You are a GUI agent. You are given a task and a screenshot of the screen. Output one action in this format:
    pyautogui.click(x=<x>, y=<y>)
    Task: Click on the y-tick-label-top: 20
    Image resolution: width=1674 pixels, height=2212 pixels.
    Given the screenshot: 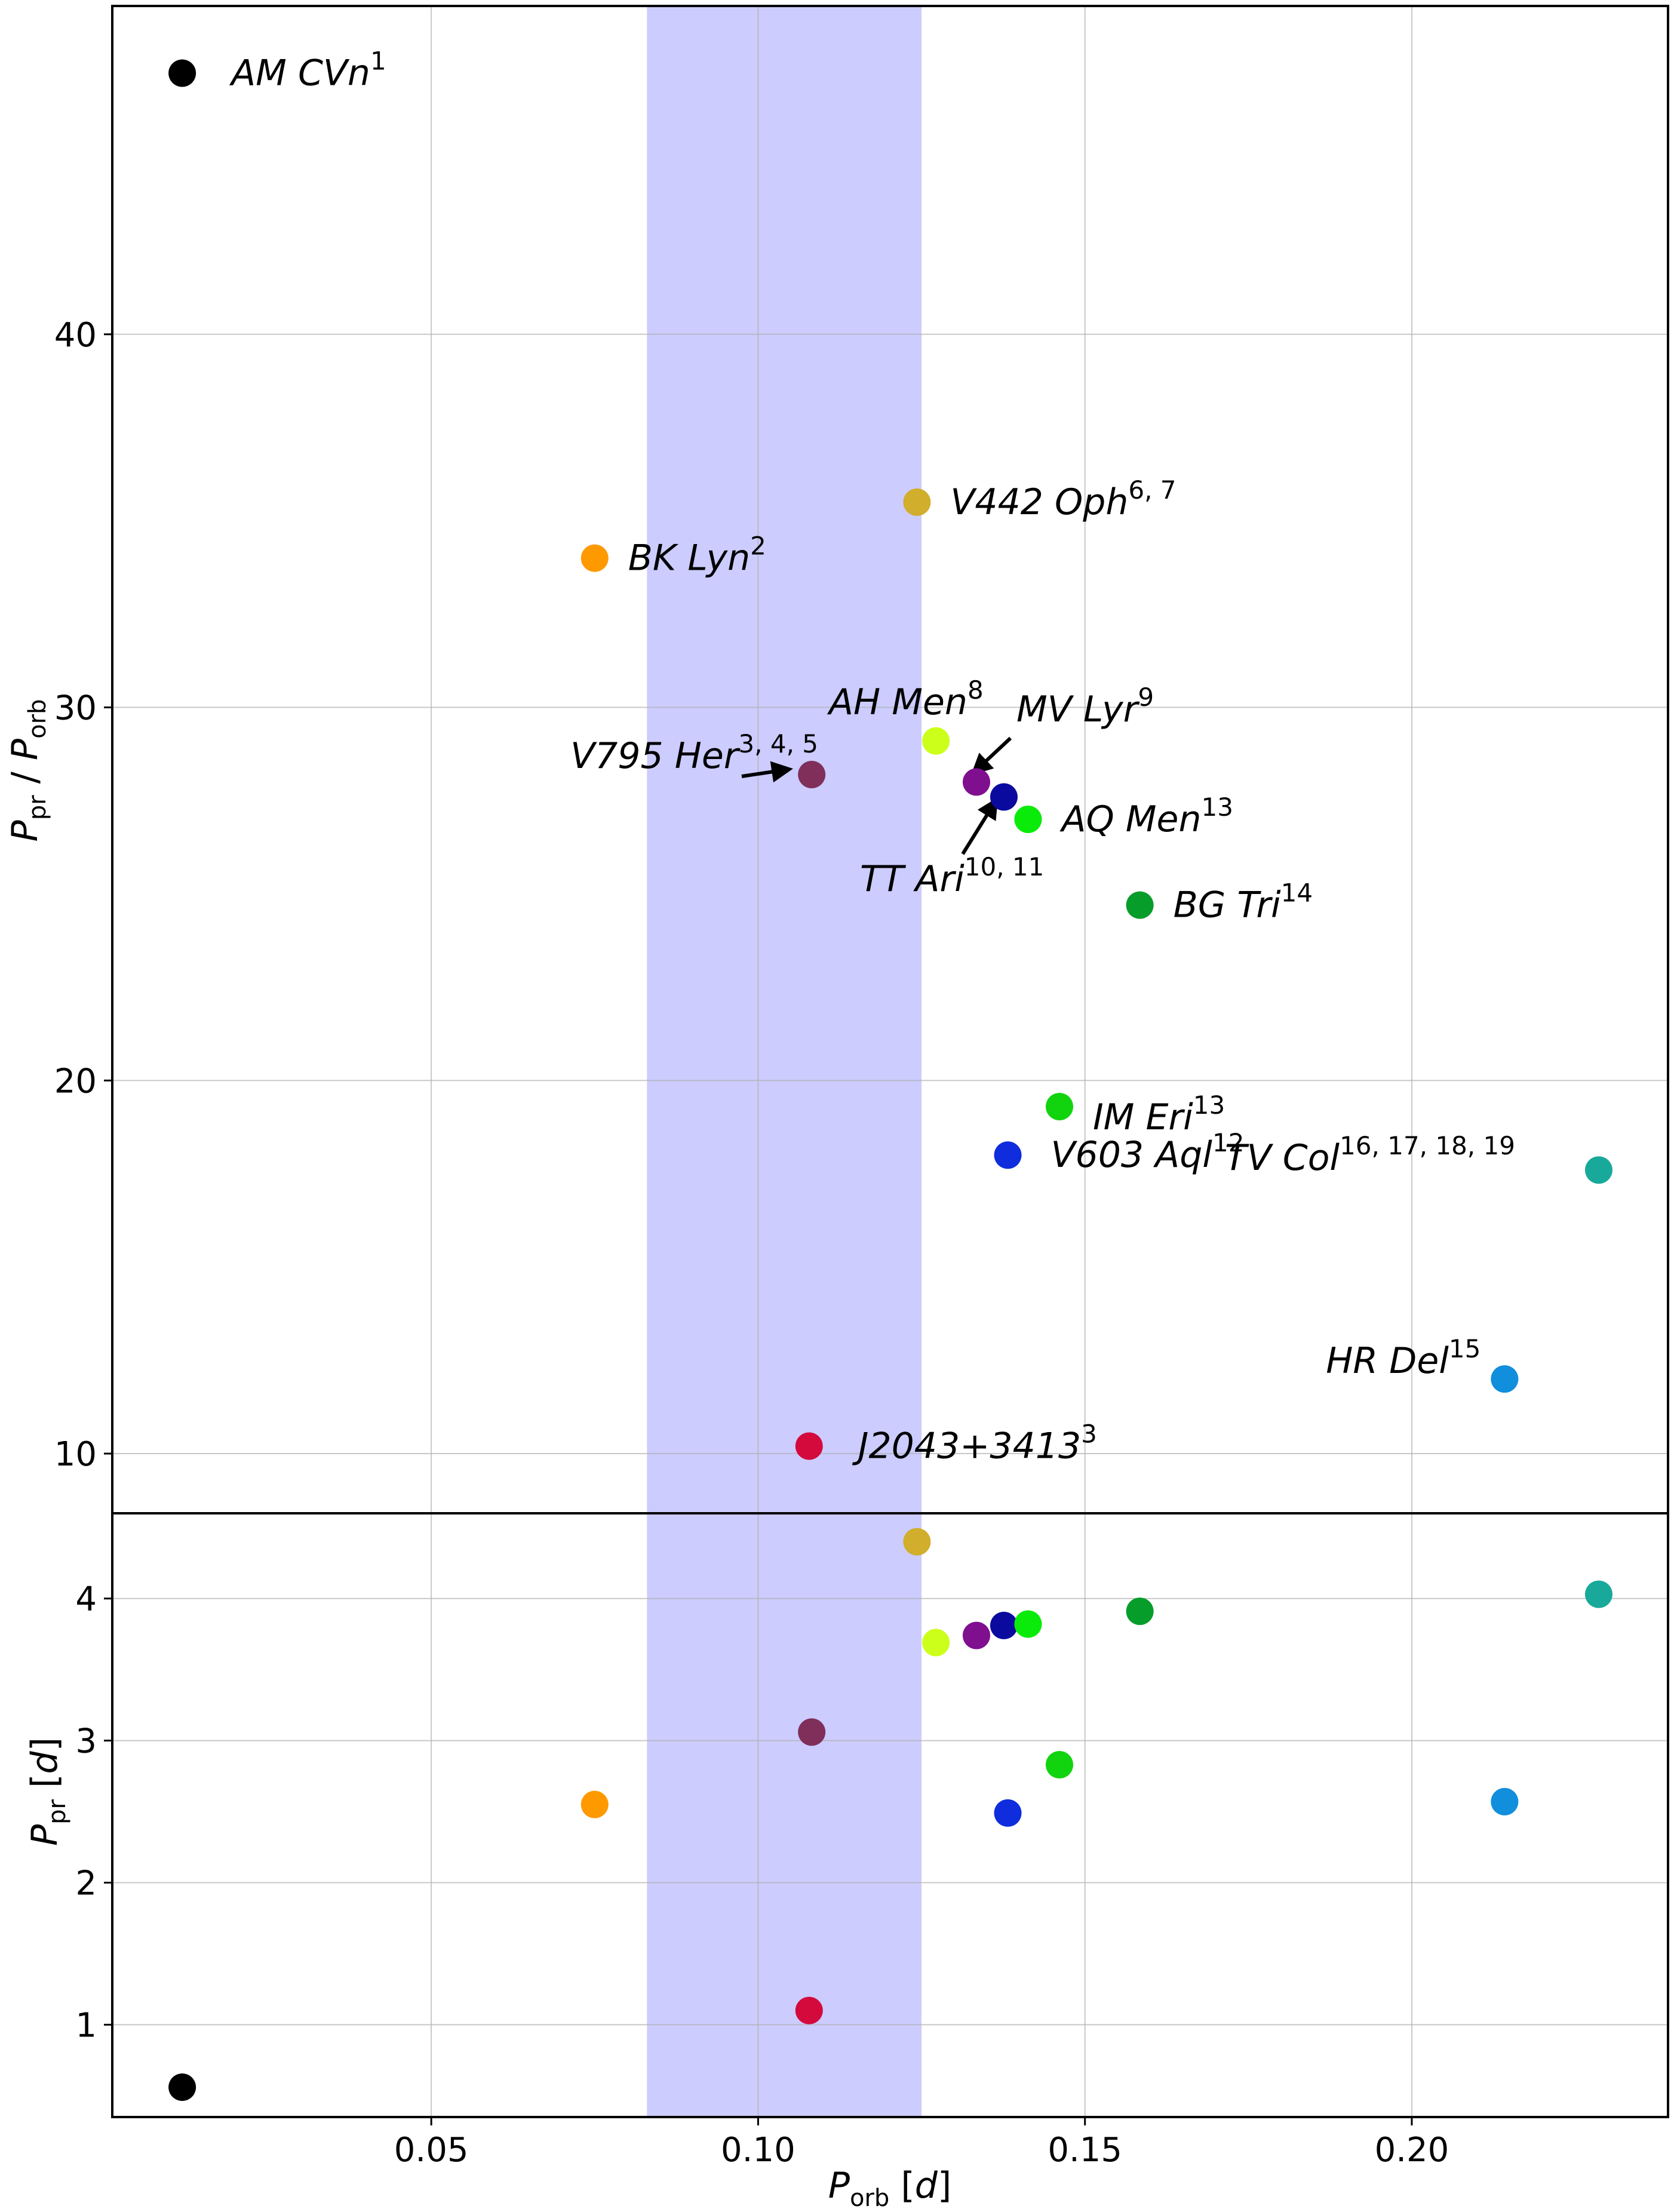 What is the action you would take?
    pyautogui.click(x=75, y=1081)
    